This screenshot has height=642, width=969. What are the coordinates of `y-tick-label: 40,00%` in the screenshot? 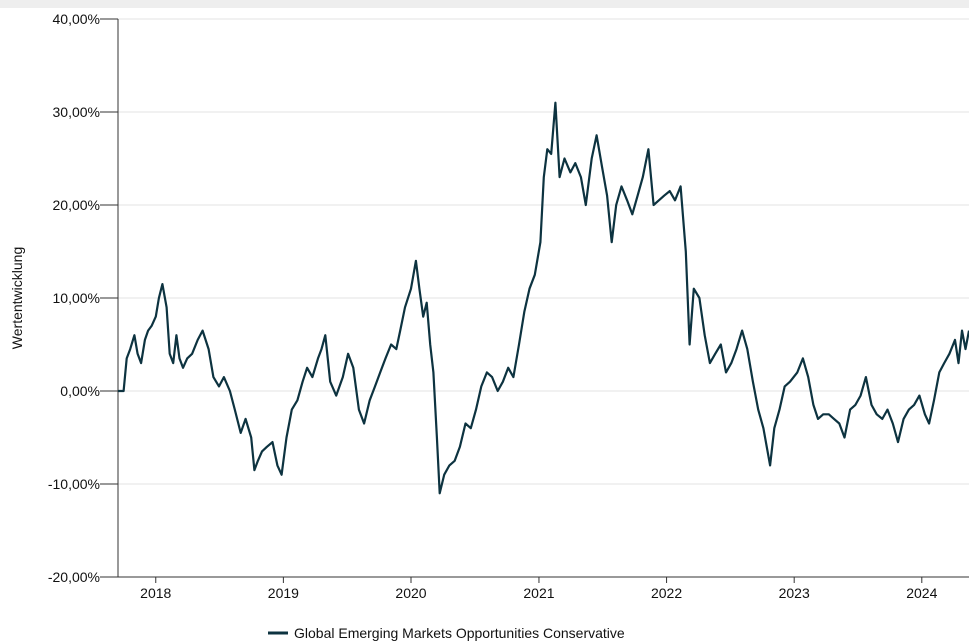 It's located at (76, 19).